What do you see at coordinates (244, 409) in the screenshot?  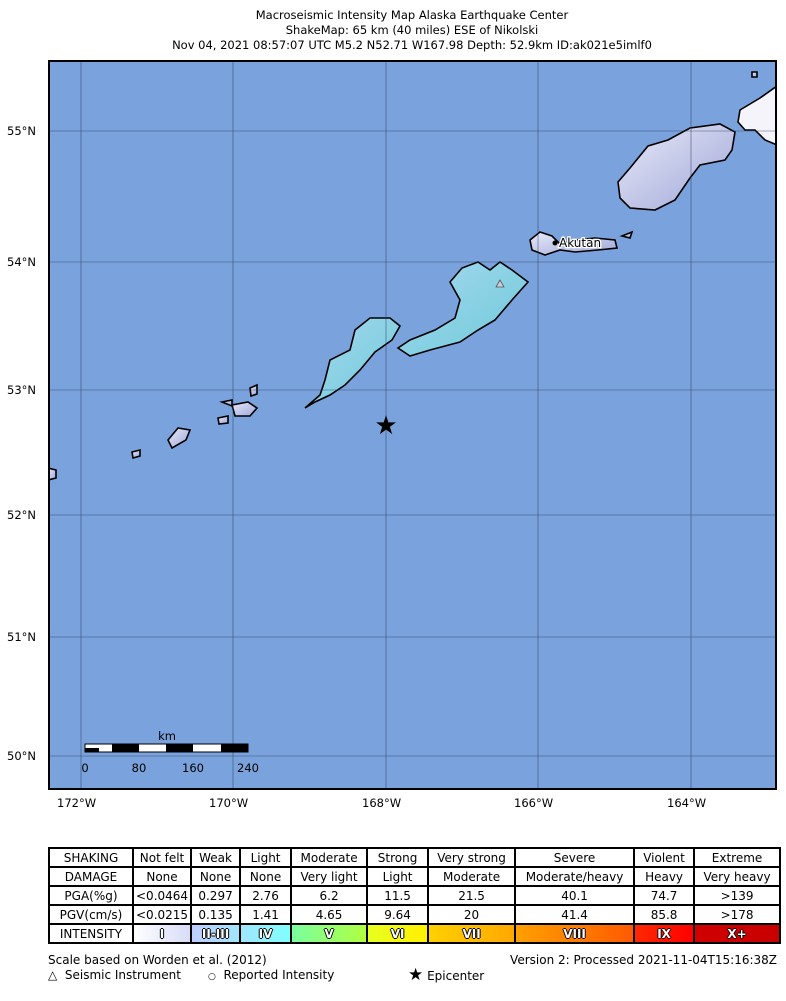 I see `island-yunaska` at bounding box center [244, 409].